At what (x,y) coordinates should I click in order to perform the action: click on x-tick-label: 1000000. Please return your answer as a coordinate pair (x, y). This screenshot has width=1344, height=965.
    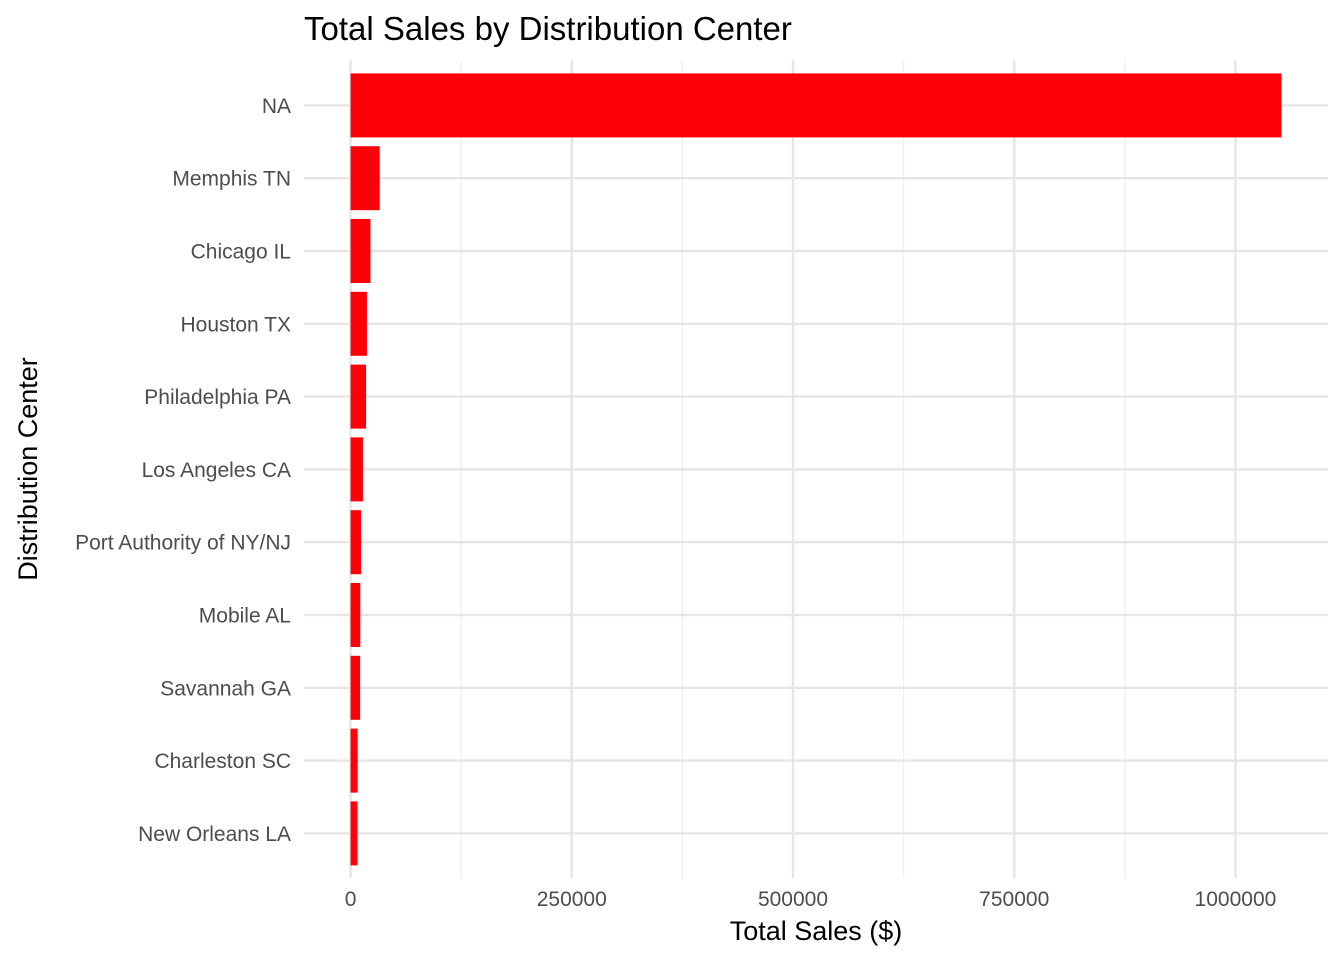
    Looking at the image, I should click on (1236, 899).